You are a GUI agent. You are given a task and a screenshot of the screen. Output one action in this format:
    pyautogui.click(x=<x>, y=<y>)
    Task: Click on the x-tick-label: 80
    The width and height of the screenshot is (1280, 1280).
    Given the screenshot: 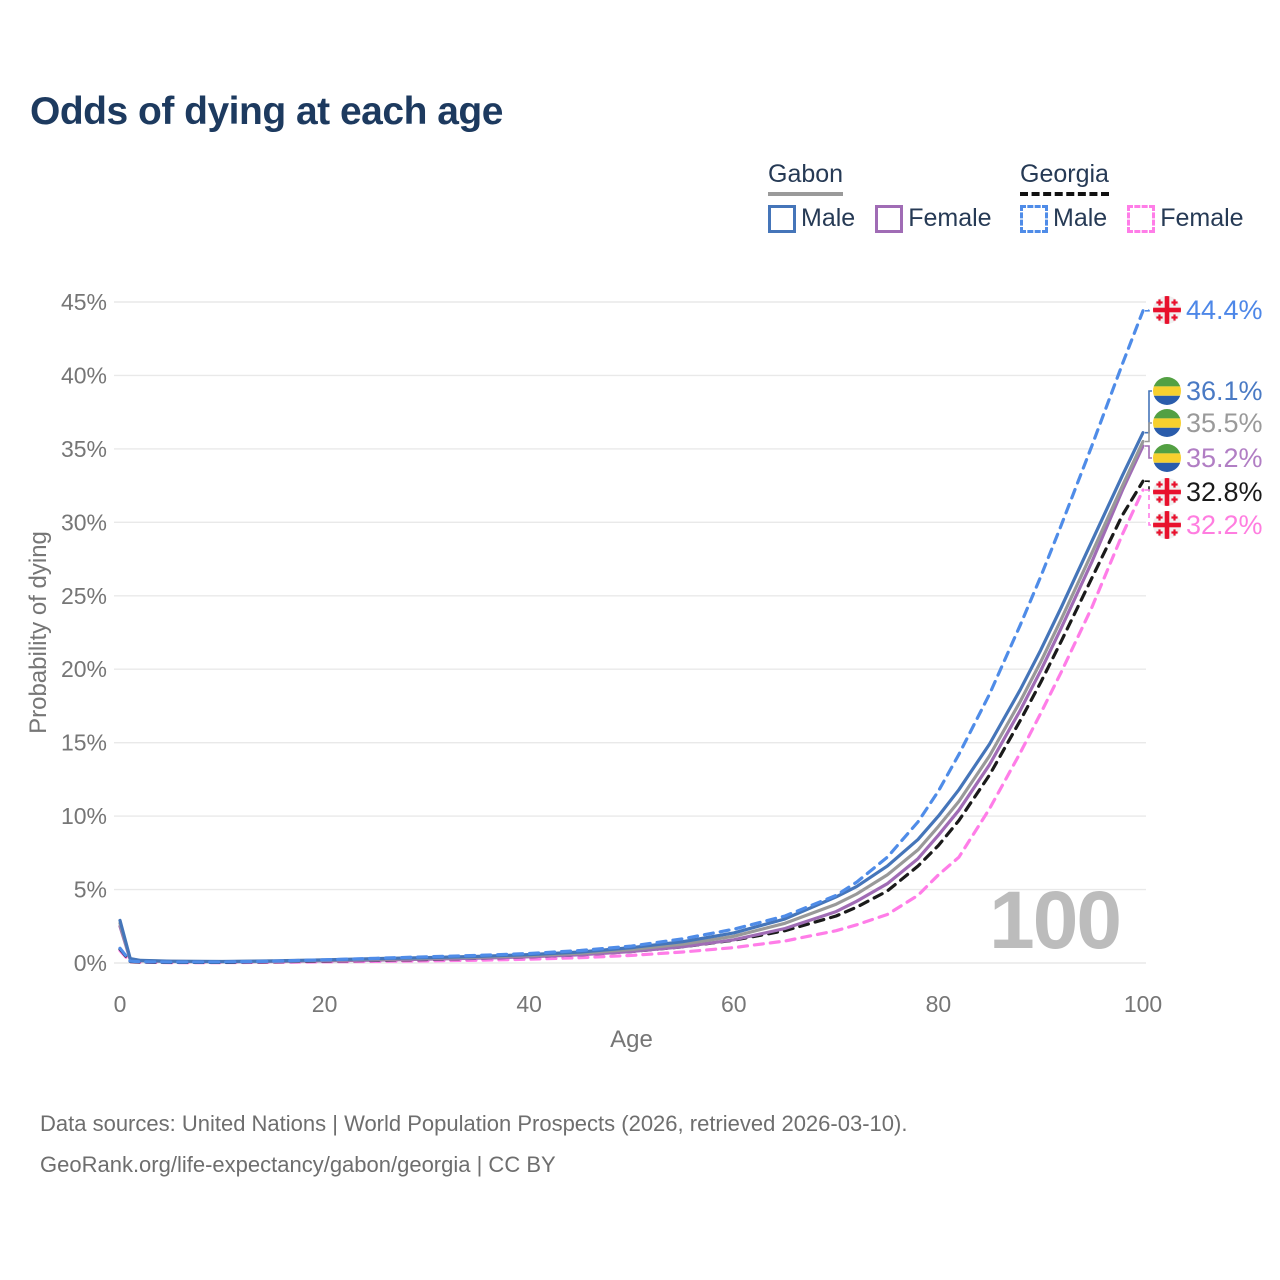 What is the action you would take?
    pyautogui.click(x=939, y=1004)
    